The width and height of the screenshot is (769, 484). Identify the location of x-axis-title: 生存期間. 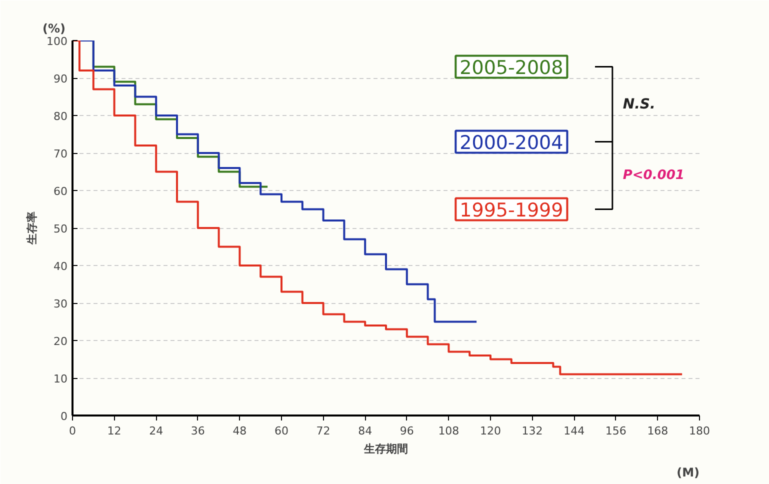
(385, 449).